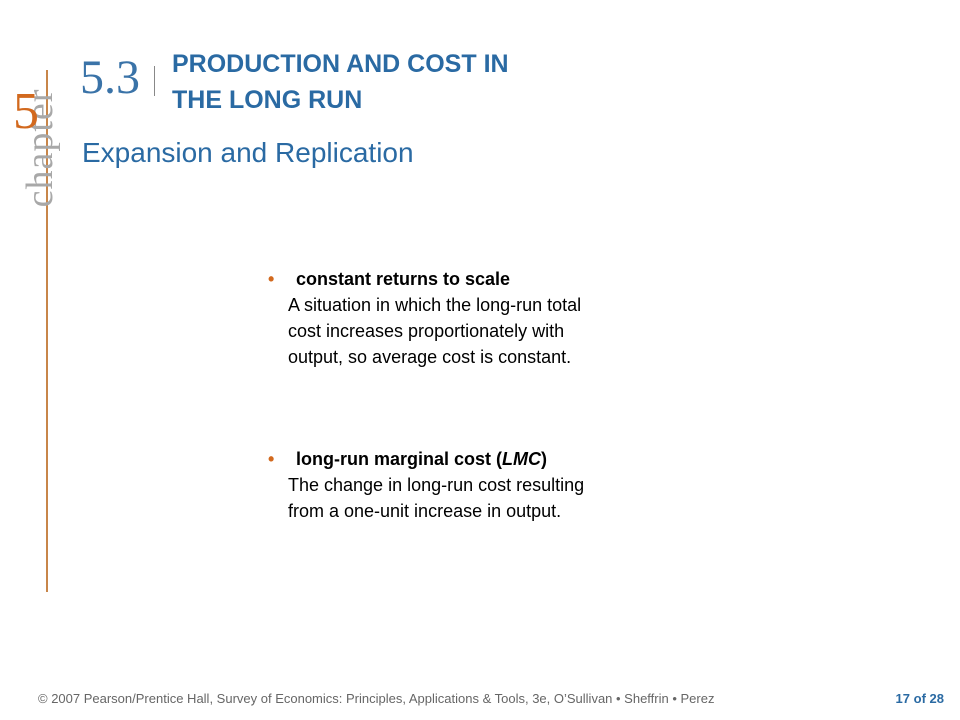 The height and width of the screenshot is (720, 960). I want to click on section-separator, so click(154, 81).